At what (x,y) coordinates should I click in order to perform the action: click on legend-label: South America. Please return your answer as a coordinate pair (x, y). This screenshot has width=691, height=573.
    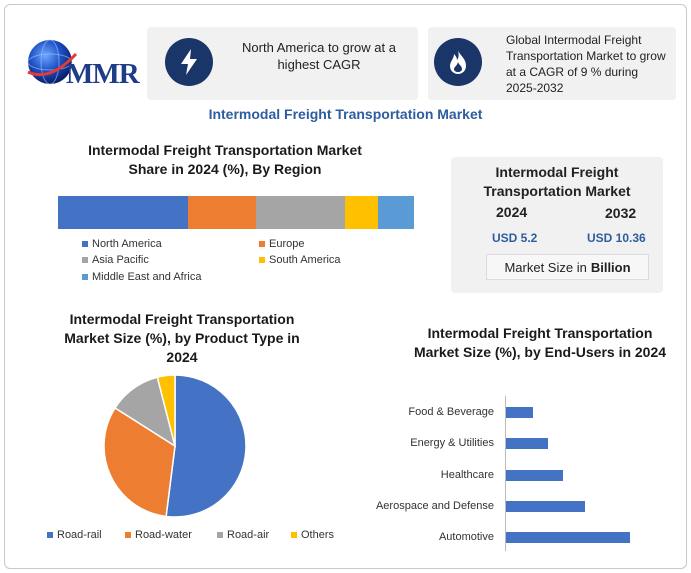
    Looking at the image, I should click on (305, 260).